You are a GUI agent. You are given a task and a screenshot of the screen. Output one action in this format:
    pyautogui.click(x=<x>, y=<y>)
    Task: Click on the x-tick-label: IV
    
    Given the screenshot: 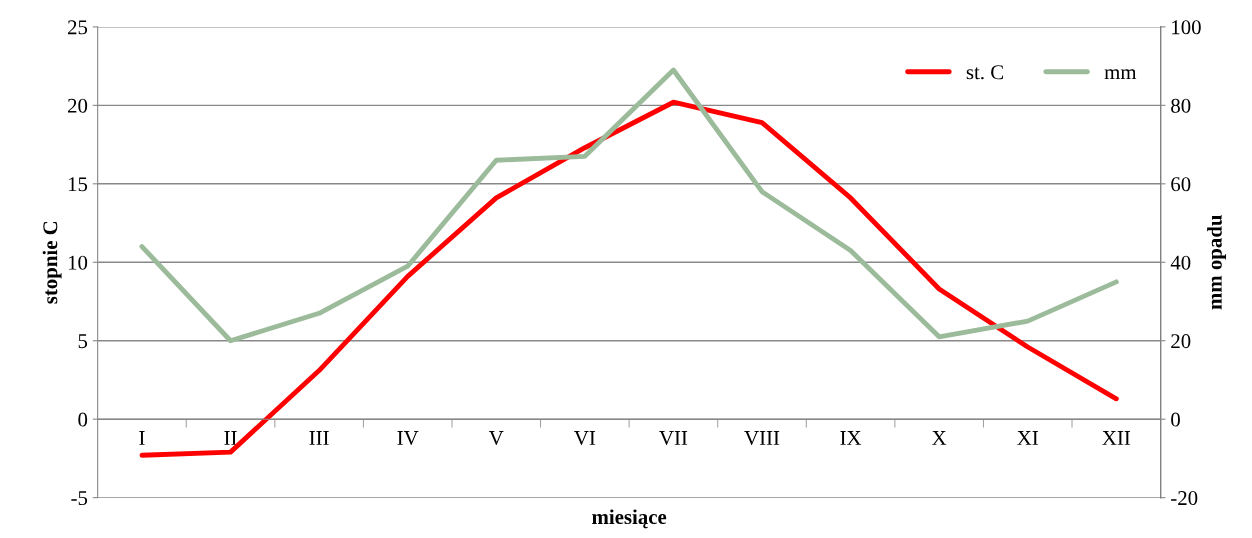 What is the action you would take?
    pyautogui.click(x=408, y=438)
    